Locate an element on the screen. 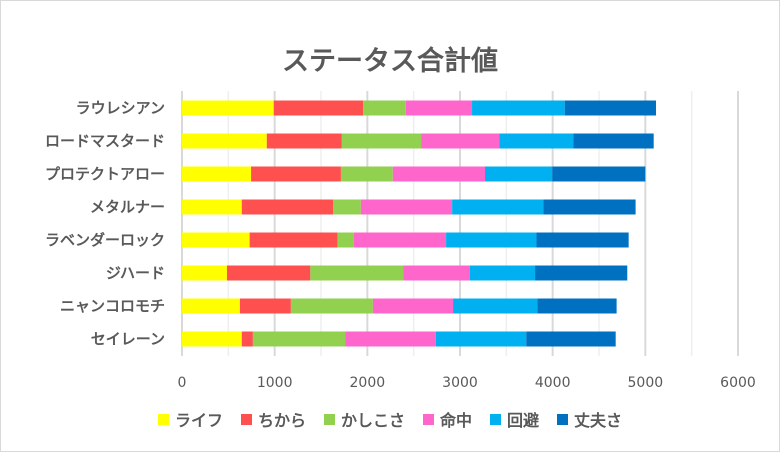 The image size is (780, 452). legend-item: 回避 is located at coordinates (514, 419).